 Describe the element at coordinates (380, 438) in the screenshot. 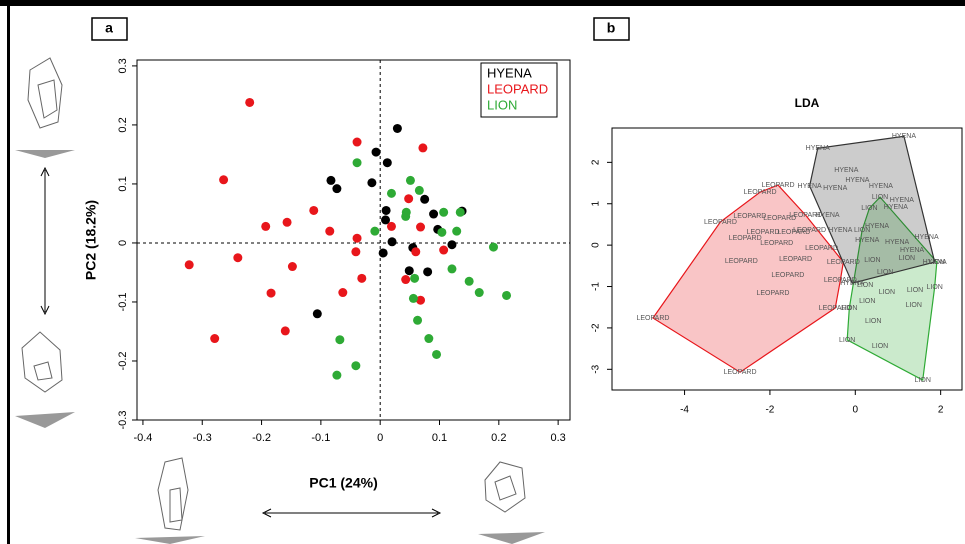

I see `x-tick-label: 0` at that location.